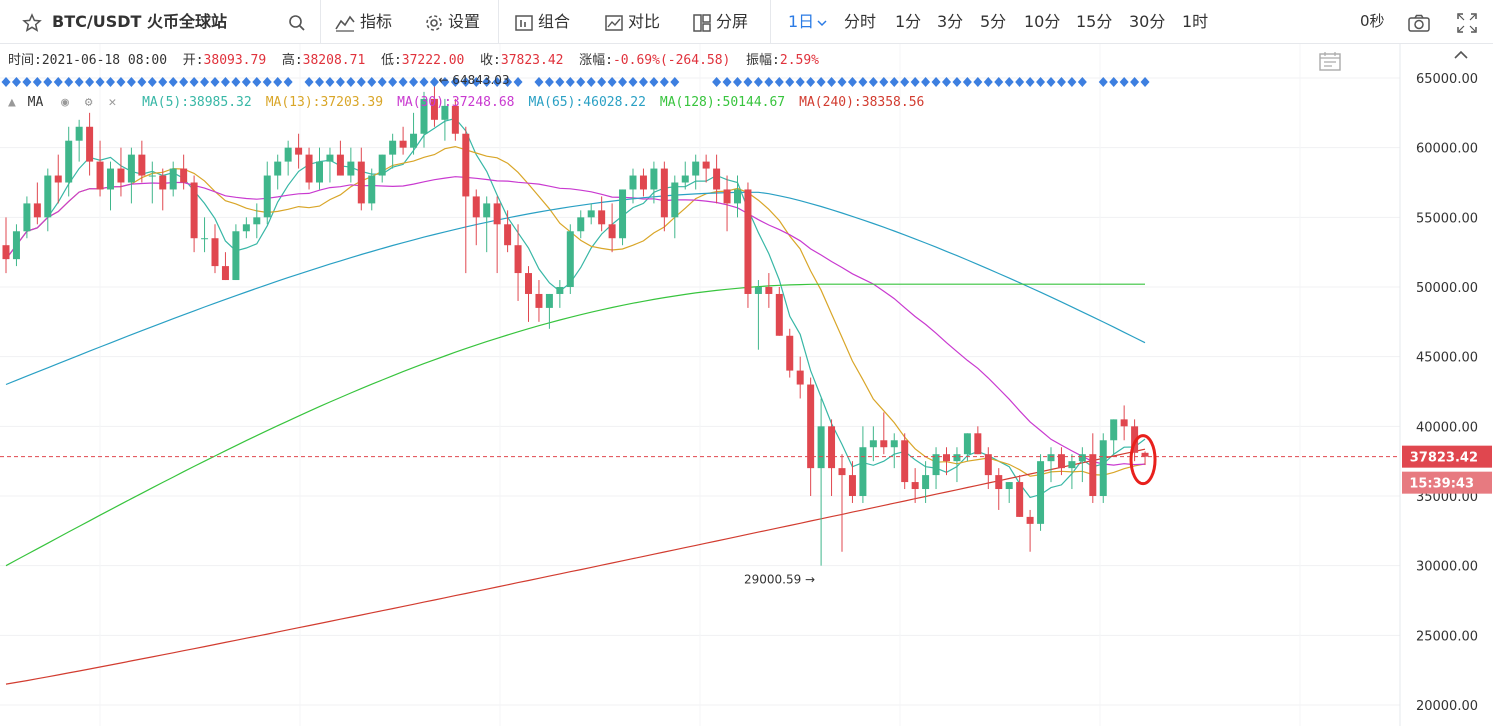 The width and height of the screenshot is (1493, 726). What do you see at coordinates (112, 102) in the screenshot?
I see `close-icon: ✕` at bounding box center [112, 102].